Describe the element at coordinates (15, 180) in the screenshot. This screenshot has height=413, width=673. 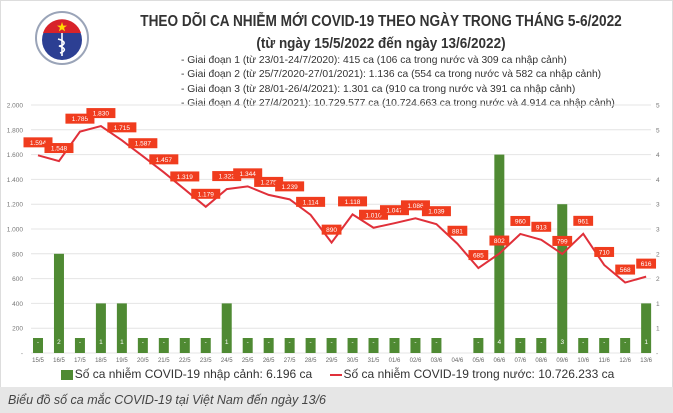
I see `y-left-tick: 1.400` at that location.